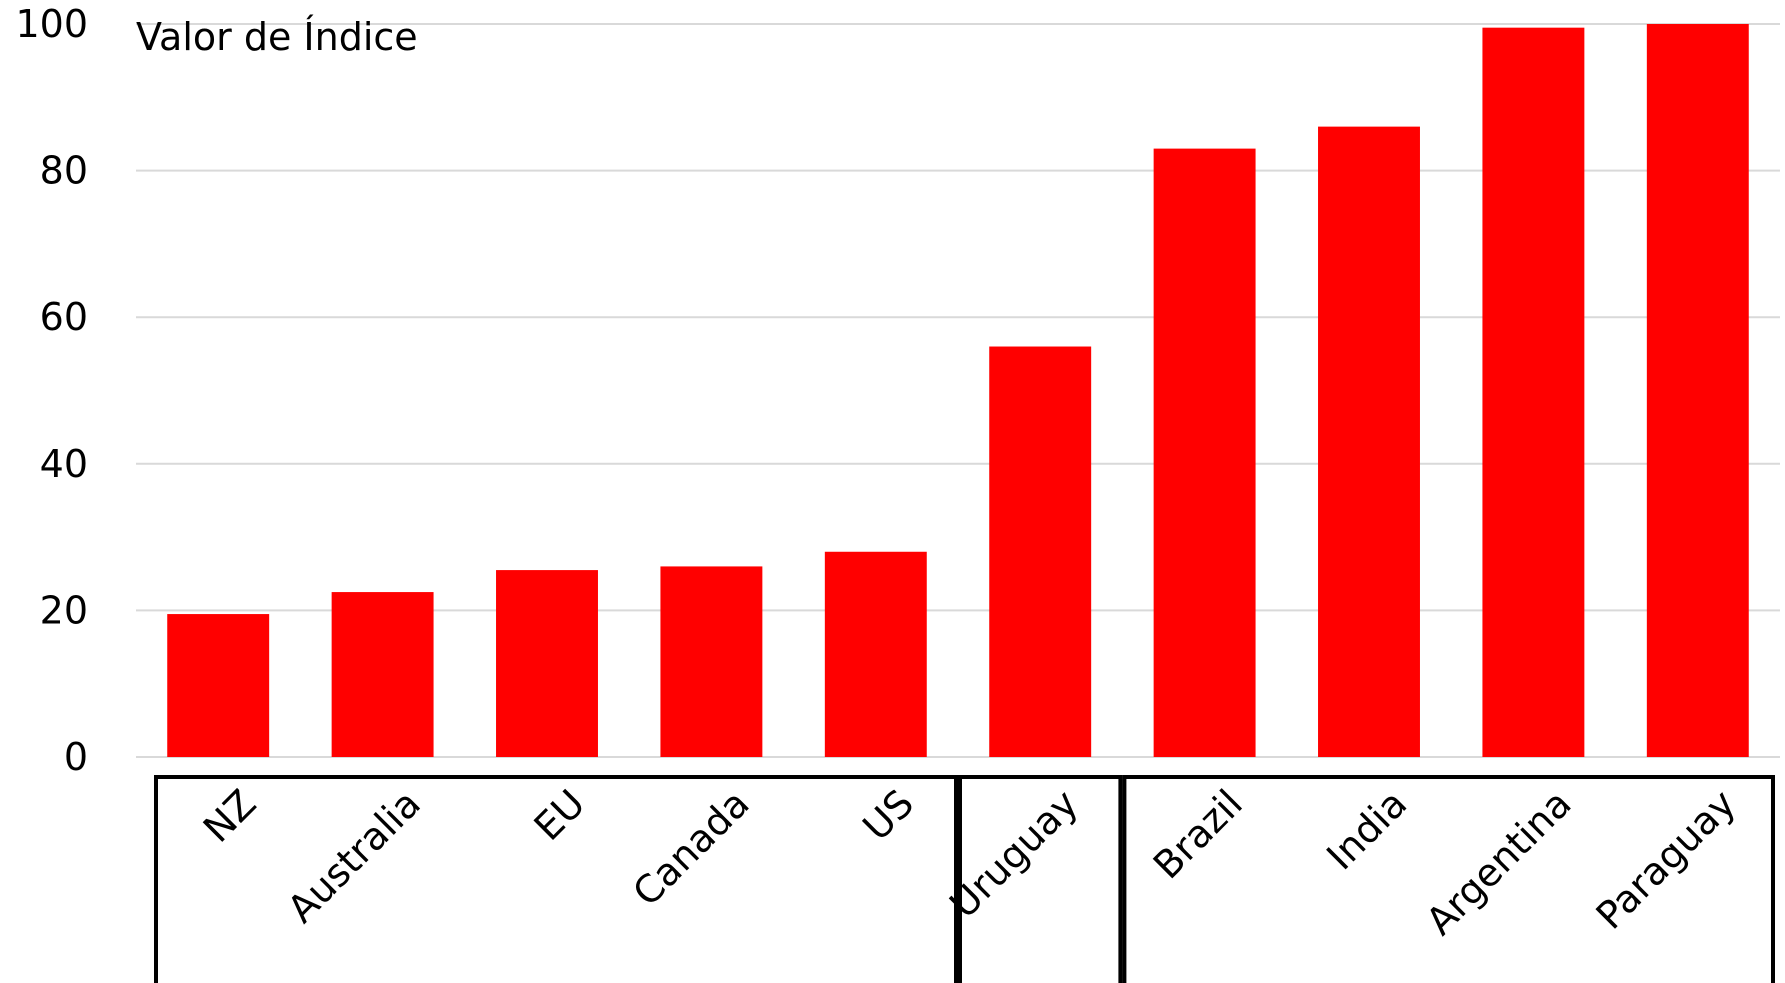  I want to click on x-tick-label: EU, so click(560, 815).